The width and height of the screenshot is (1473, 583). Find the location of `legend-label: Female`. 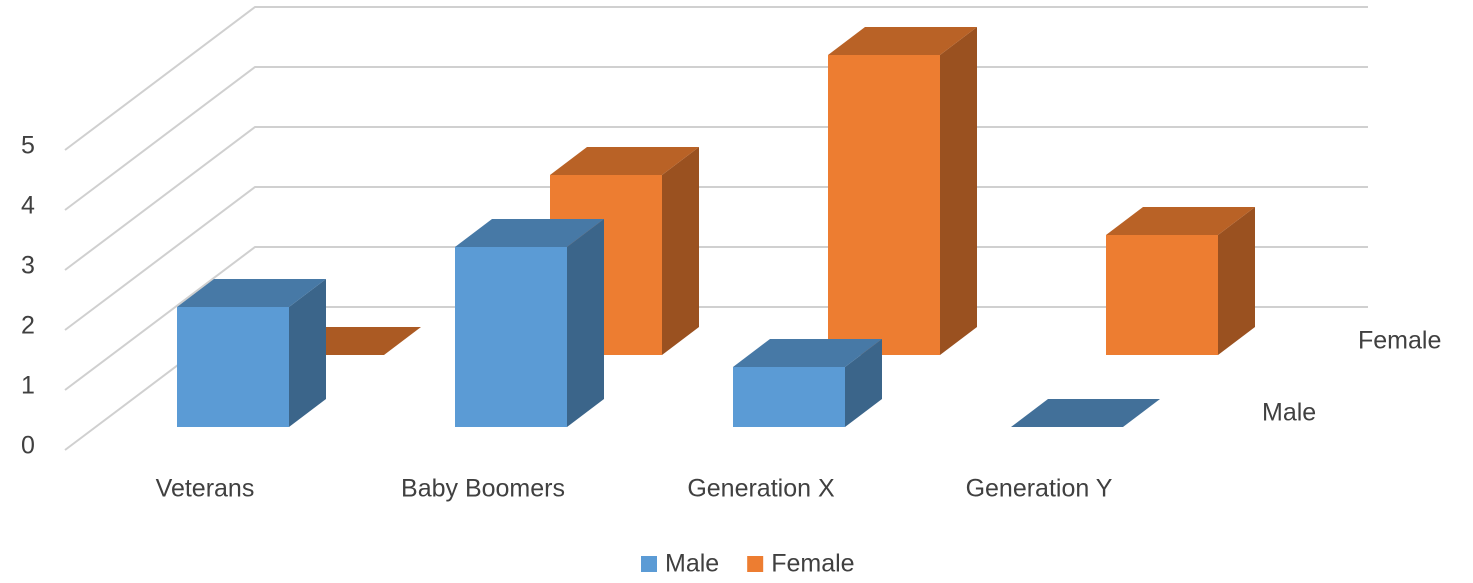

legend-label: Female is located at coordinates (812, 564).